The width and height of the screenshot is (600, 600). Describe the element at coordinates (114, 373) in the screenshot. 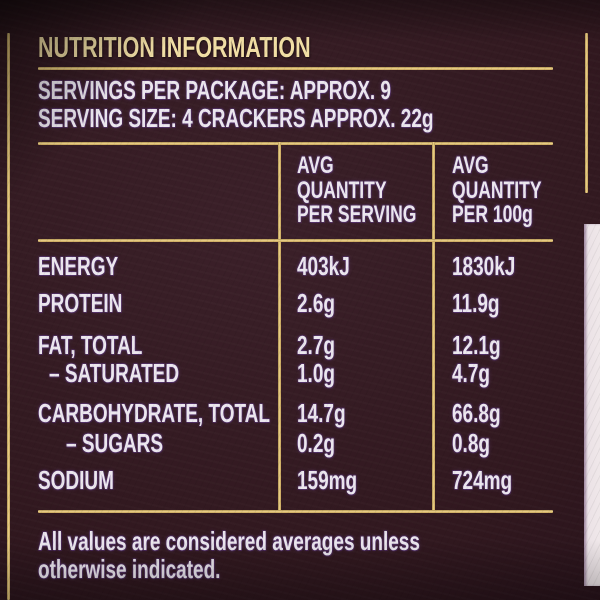

I see `row-label: – SATURATED` at that location.